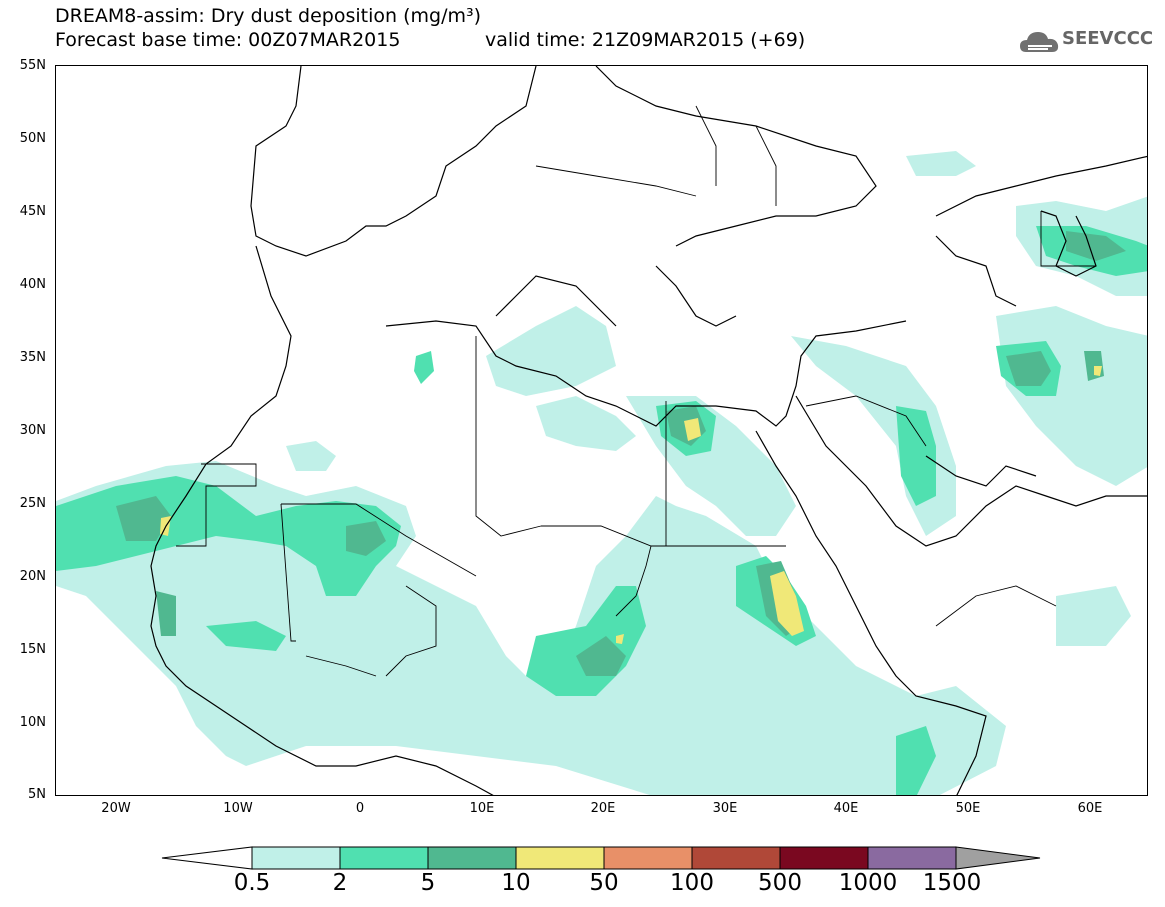 Image resolution: width=1165 pixels, height=907 pixels. I want to click on lat-label: 40N, so click(32, 284).